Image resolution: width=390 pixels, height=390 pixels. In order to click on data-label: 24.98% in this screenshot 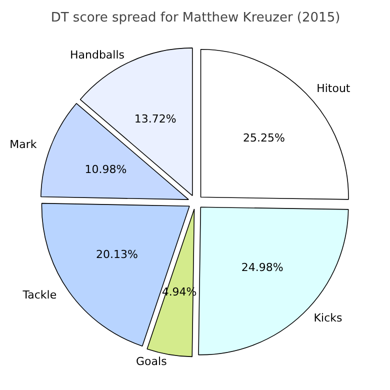, I will do `click(262, 267)`.